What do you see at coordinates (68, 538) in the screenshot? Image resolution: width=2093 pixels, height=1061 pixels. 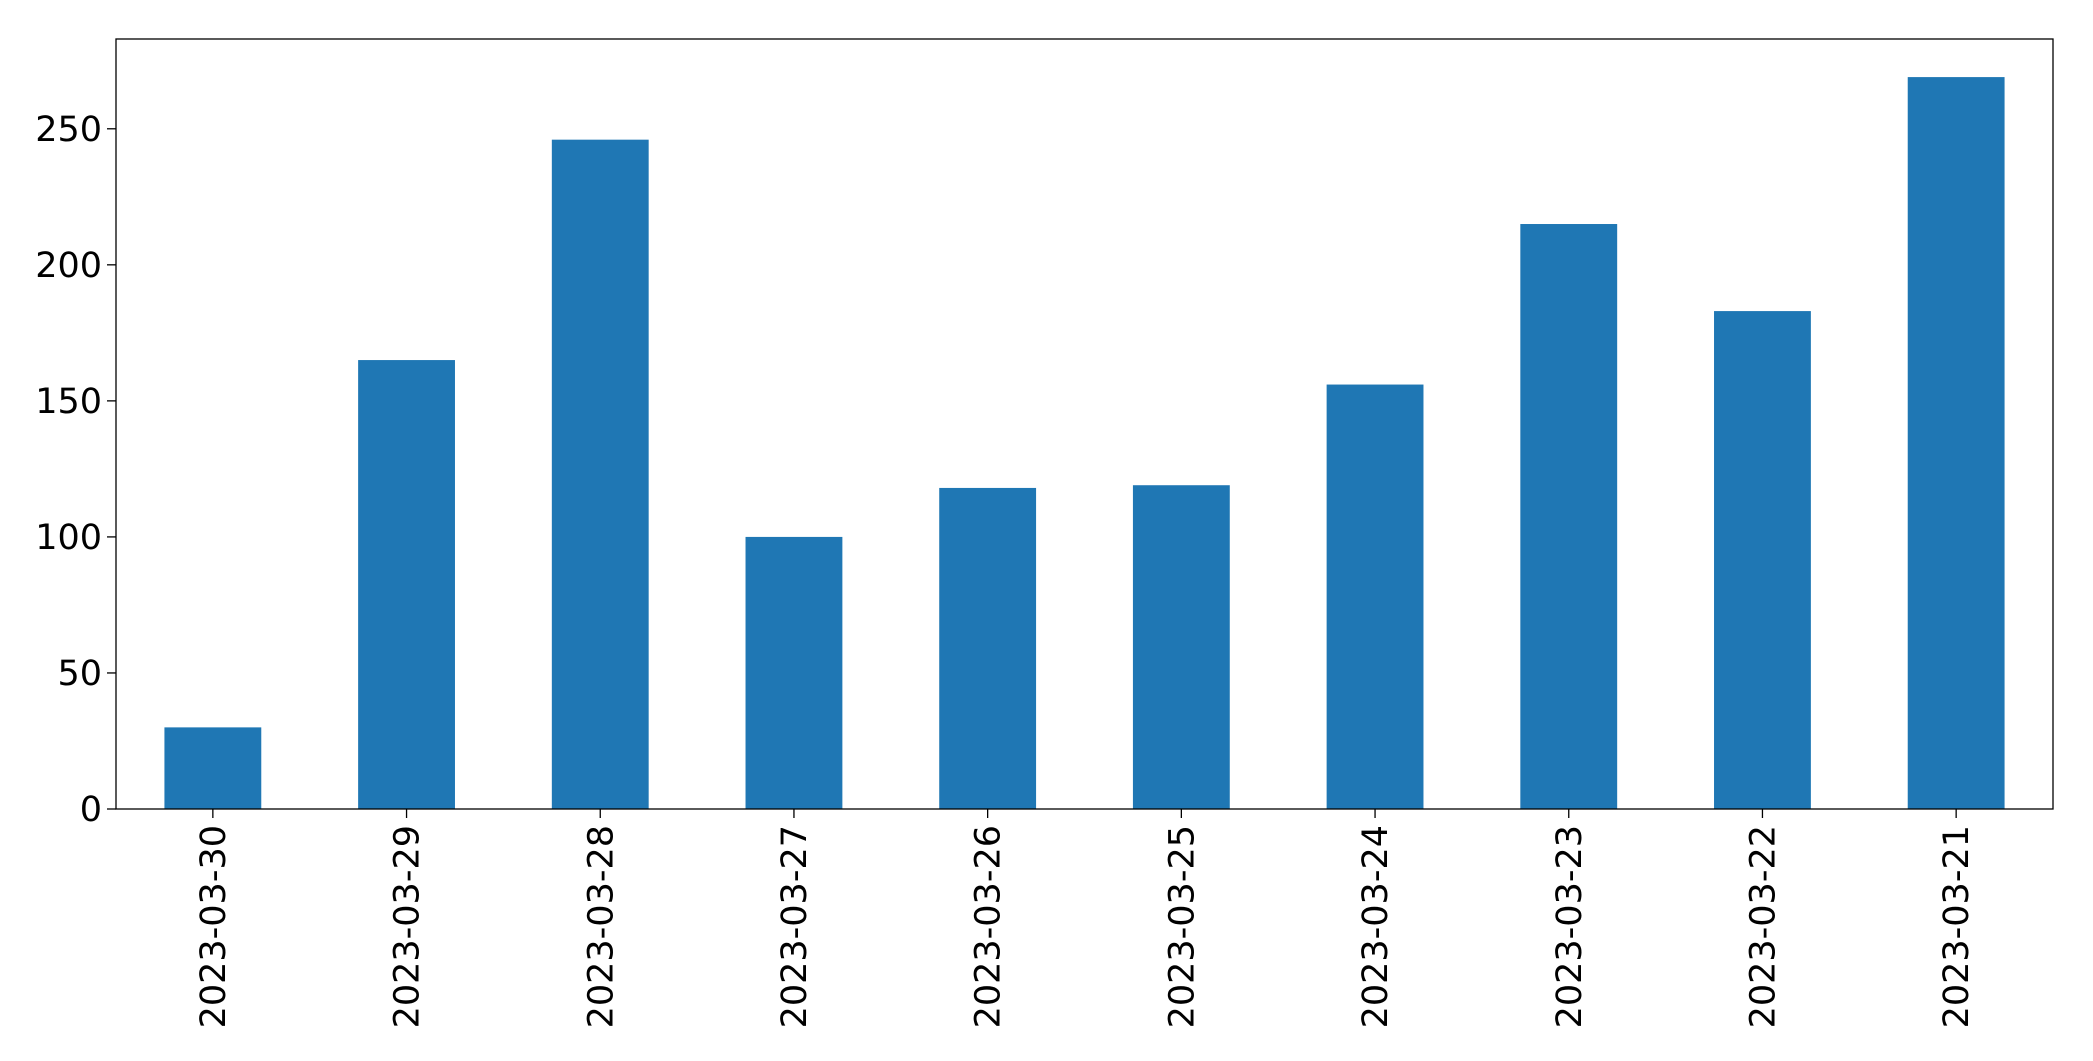 I see `y-tick-label: 100` at bounding box center [68, 538].